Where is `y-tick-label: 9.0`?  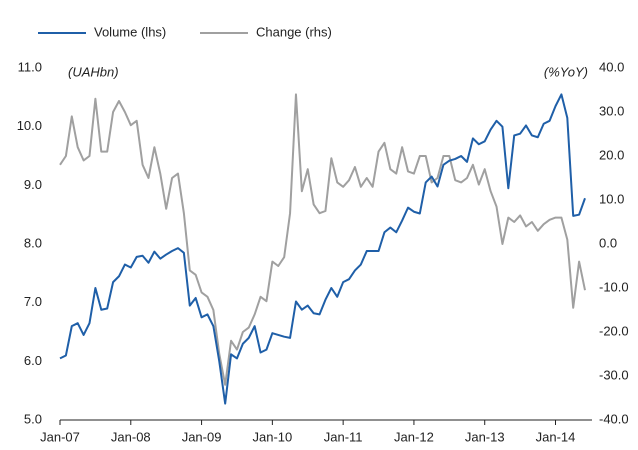 y-tick-label: 9.0 is located at coordinates (33, 184).